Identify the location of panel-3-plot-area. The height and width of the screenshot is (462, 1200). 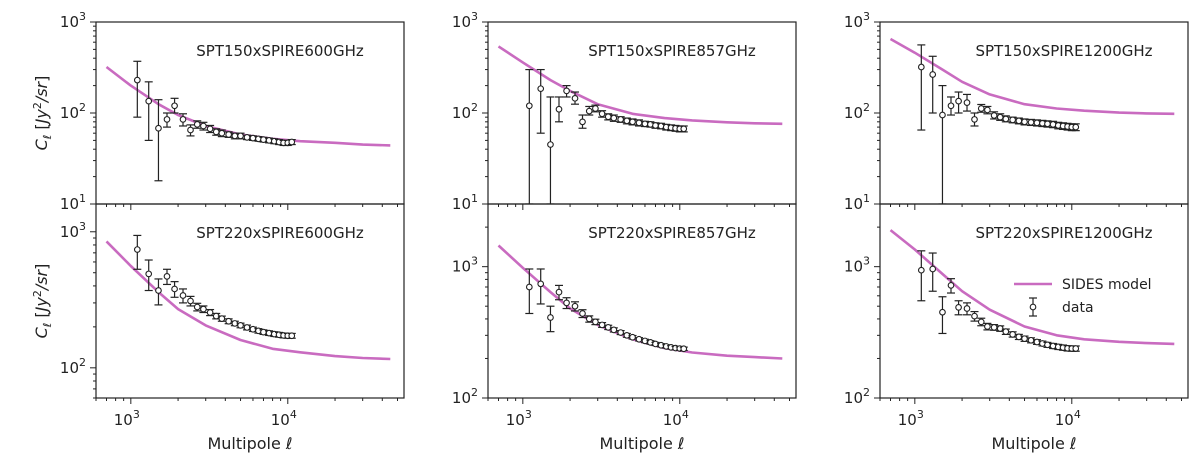
(1032, 120).